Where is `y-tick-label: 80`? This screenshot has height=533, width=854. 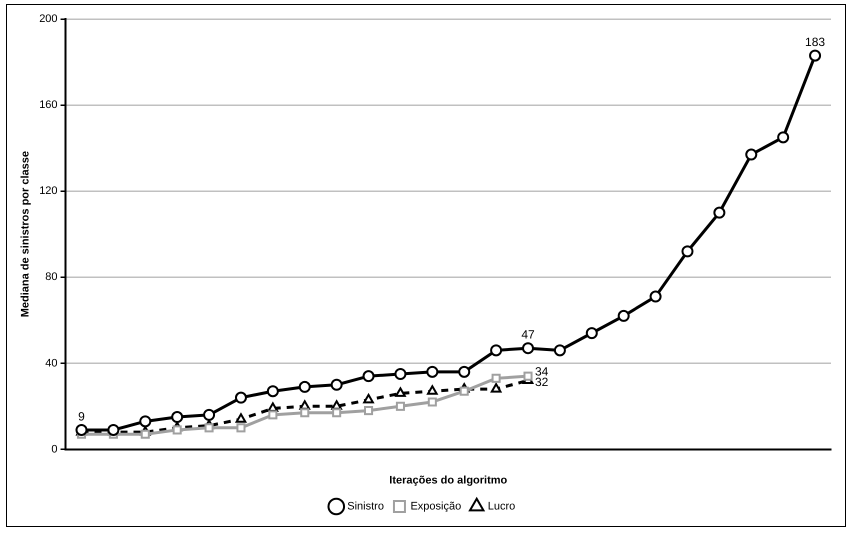 y-tick-label: 80 is located at coordinates (51, 277).